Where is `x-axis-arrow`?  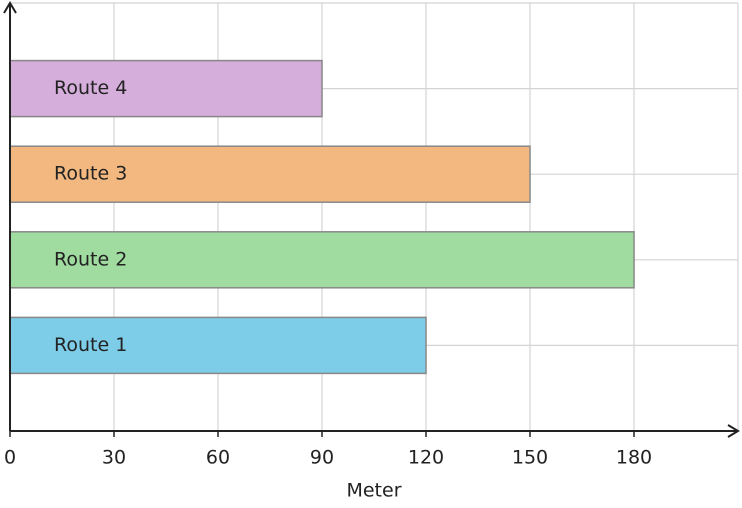
x-axis-arrow is located at coordinates (733, 431).